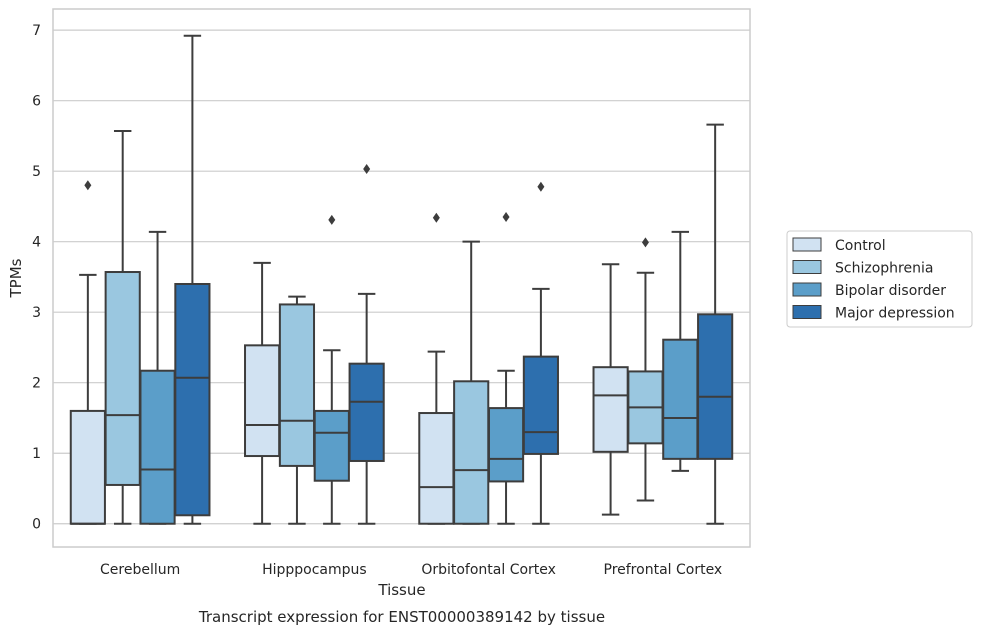 This screenshot has width=983, height=634. Describe the element at coordinates (36, 172) in the screenshot. I see `y-tick-label: 5` at that location.